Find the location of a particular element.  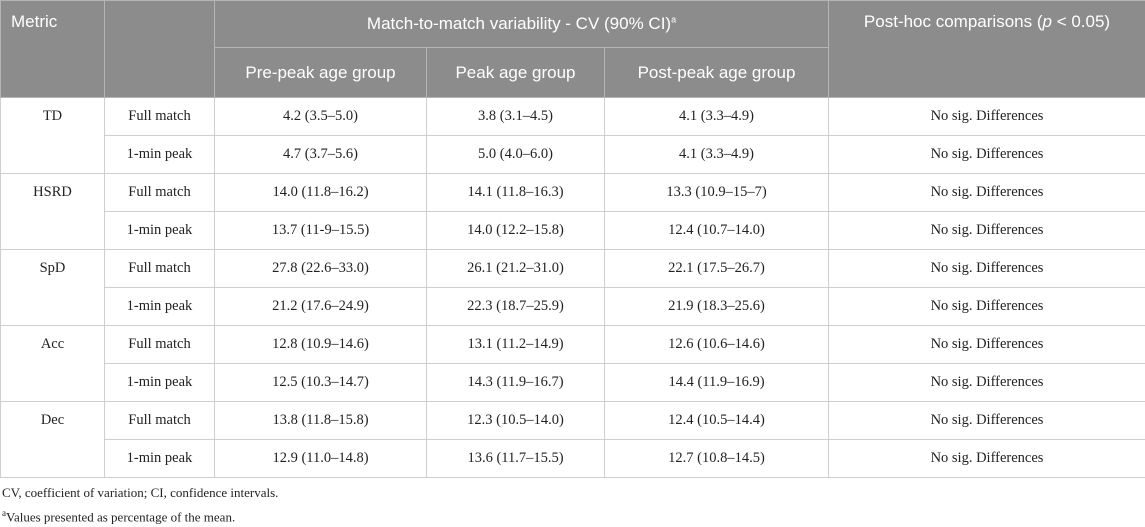

data-cell: 12.6 (10.6–14.6) is located at coordinates (717, 345).